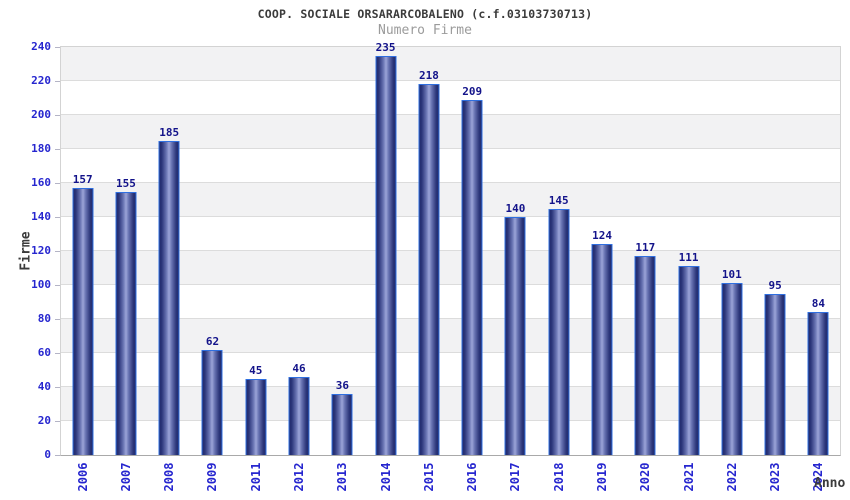 The width and height of the screenshot is (850, 500). I want to click on x-tick-label: 2020, so click(645, 477).